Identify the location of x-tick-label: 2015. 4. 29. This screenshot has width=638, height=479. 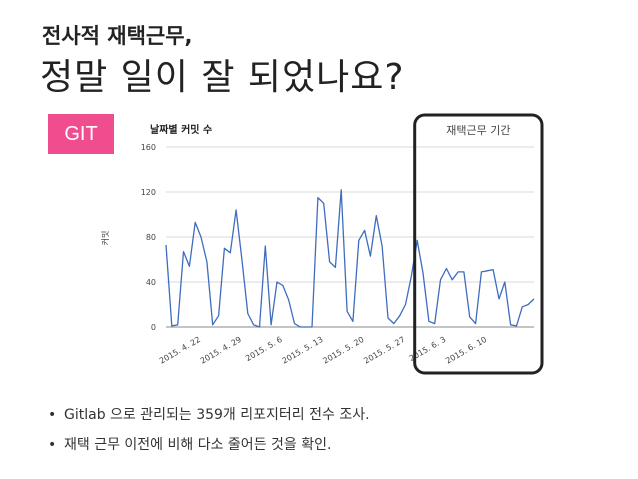
(221, 350).